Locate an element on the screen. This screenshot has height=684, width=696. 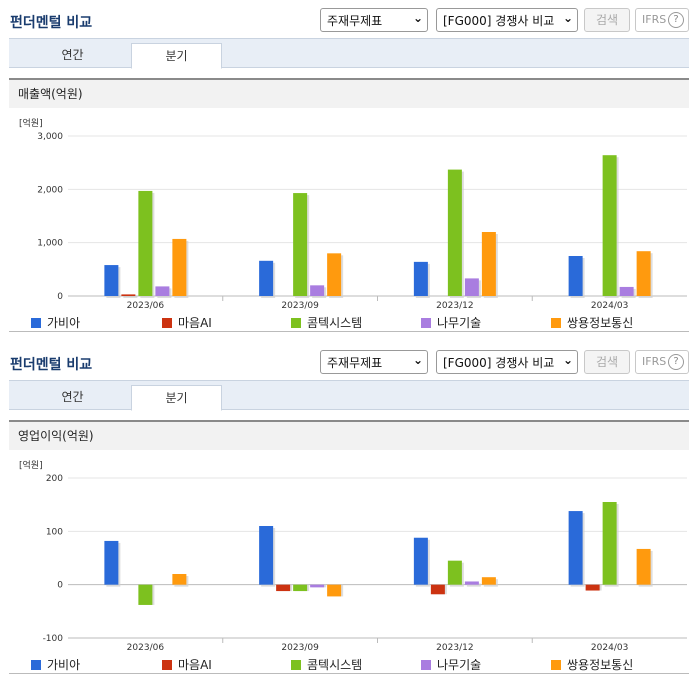
legend-label: 콤텍시스템 is located at coordinates (335, 323).